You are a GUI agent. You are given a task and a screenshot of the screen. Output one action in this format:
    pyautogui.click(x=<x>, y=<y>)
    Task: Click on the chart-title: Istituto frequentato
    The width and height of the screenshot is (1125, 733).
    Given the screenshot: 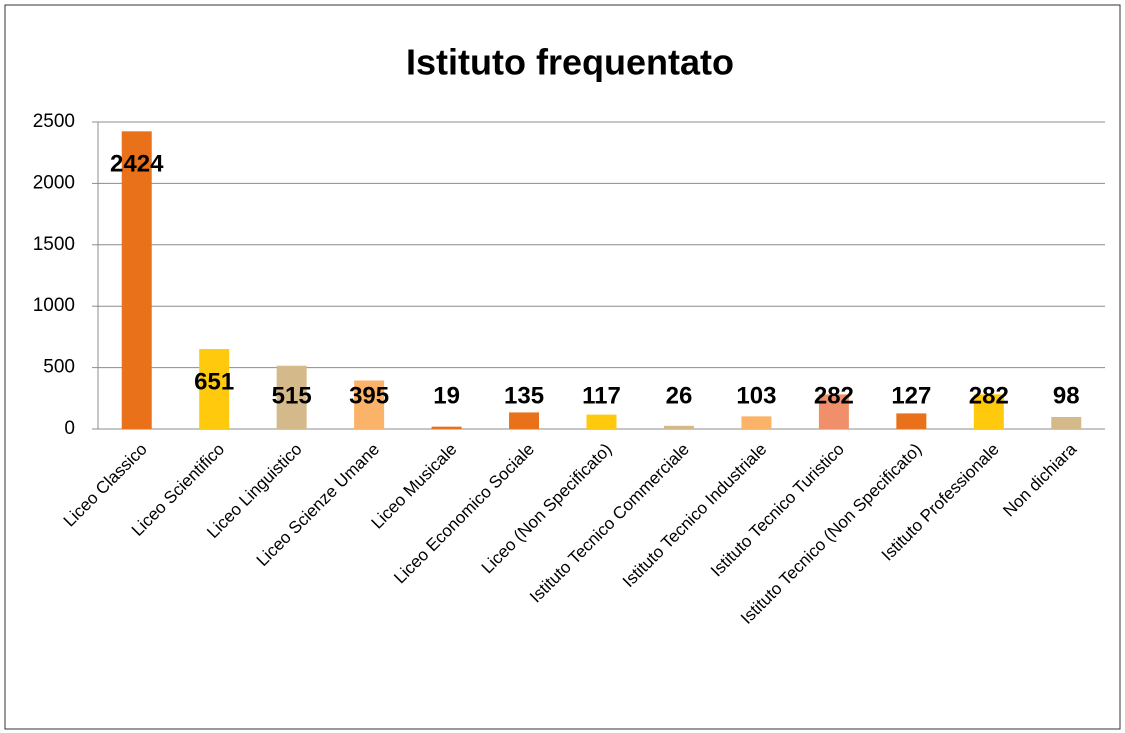 What is the action you would take?
    pyautogui.click(x=570, y=62)
    